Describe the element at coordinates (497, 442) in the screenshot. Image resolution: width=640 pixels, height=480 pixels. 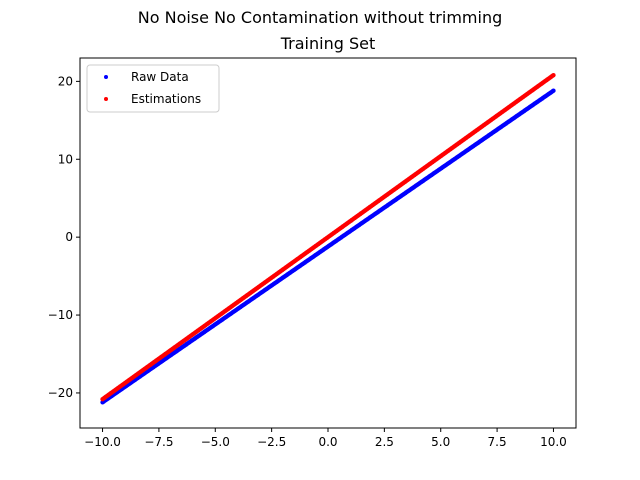
I see `x-tick-label: 7.5` at that location.